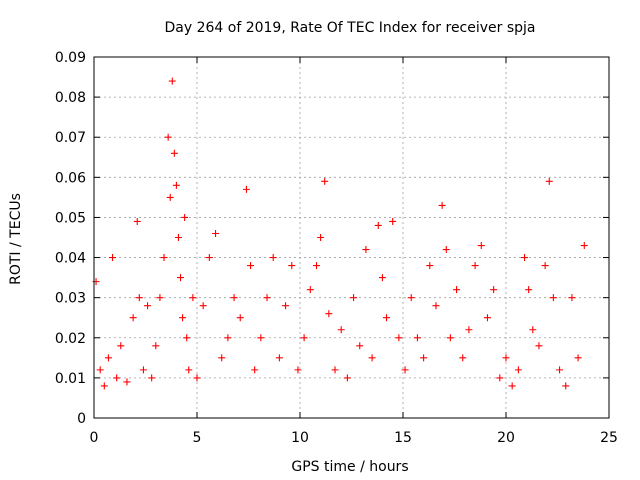 This screenshot has width=640, height=480. I want to click on x-axis-label: GPS time / hours, so click(349, 467).